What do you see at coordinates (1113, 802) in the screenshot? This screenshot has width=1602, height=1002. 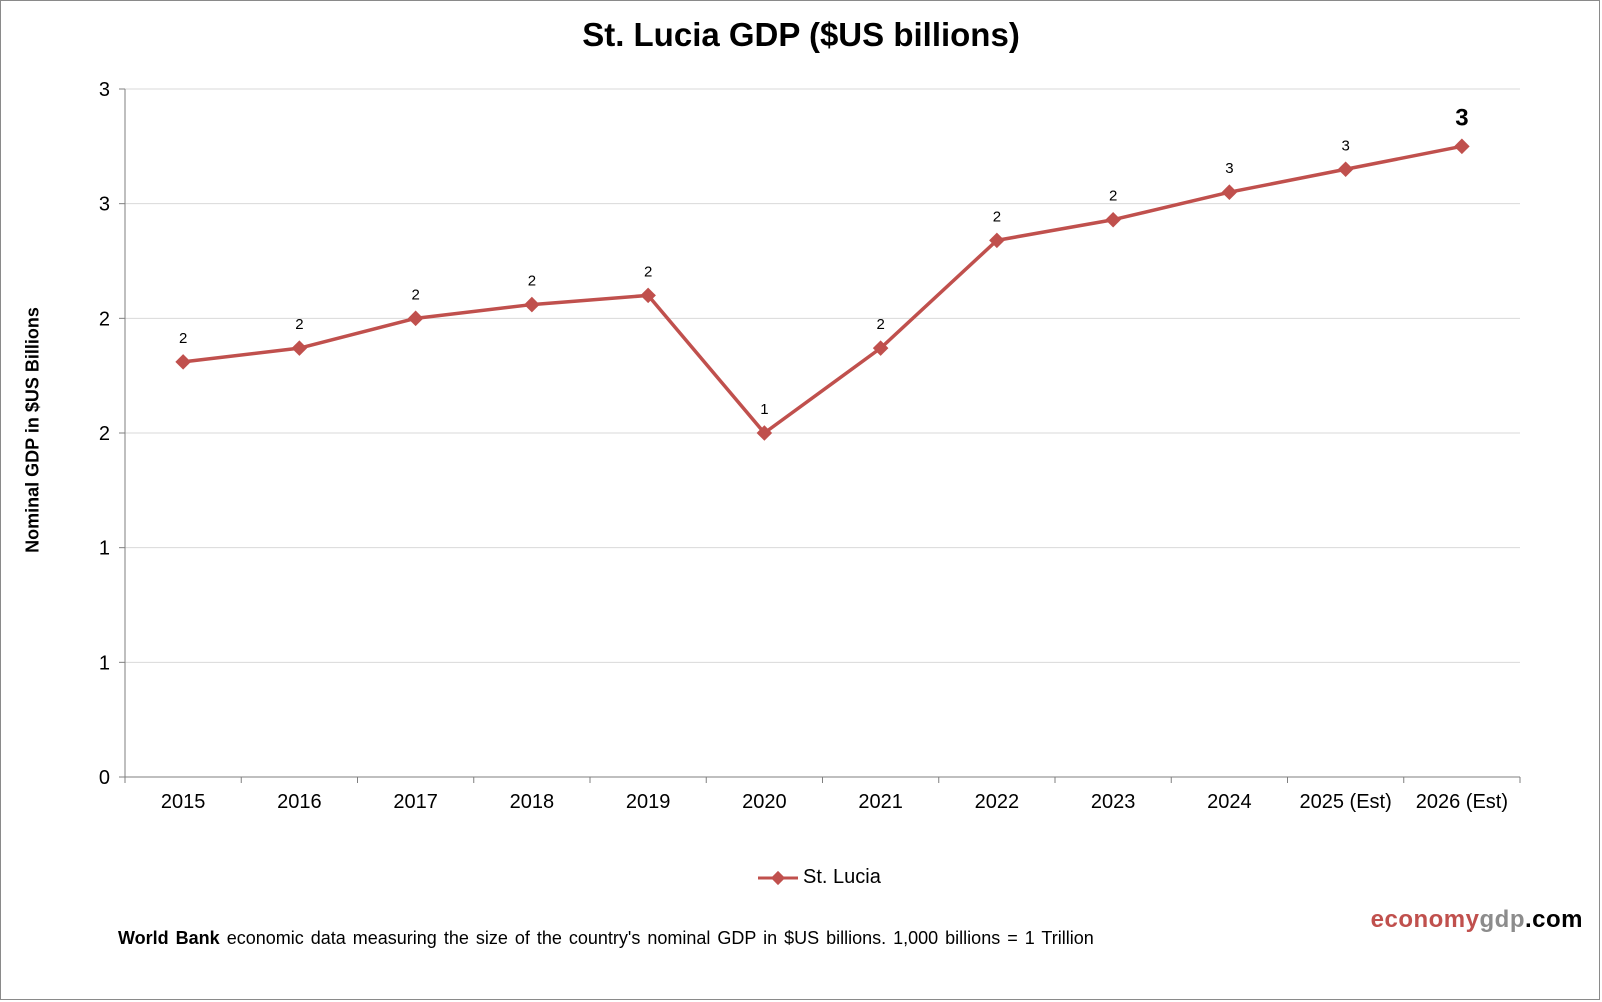 I see `x-tick-label: 2023` at bounding box center [1113, 802].